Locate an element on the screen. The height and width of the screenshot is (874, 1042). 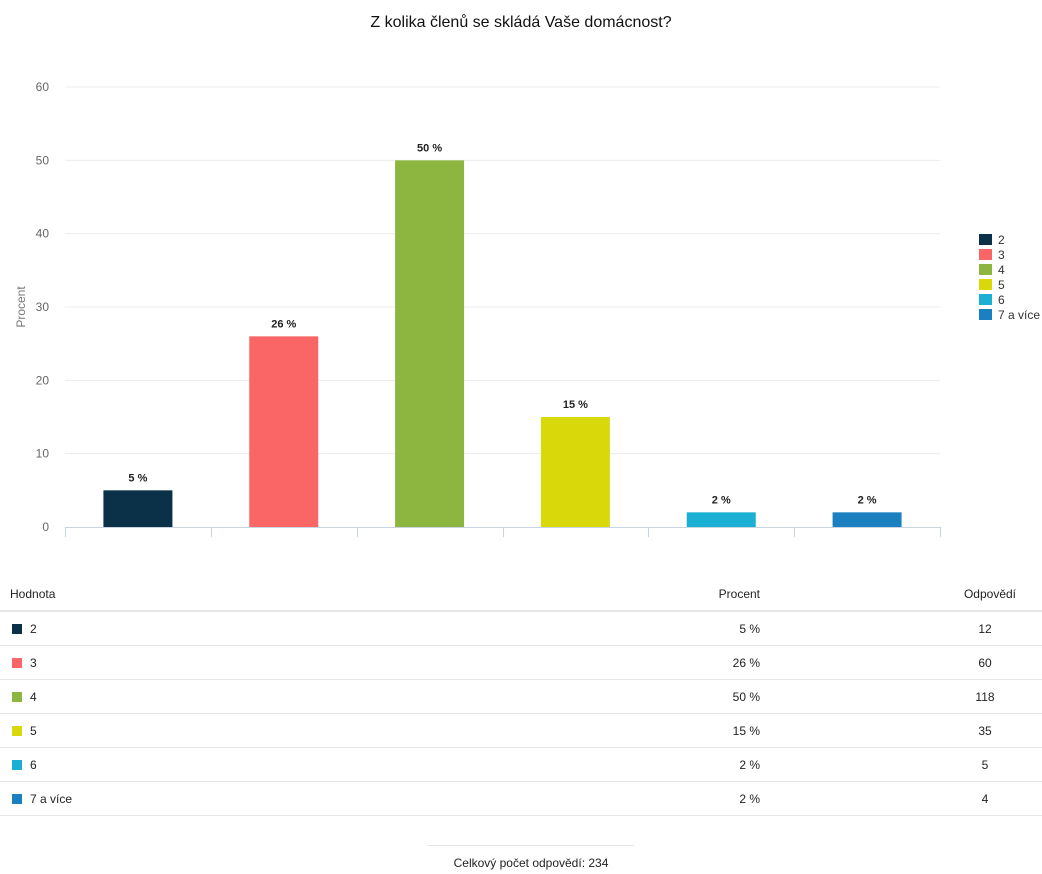
row-value-text: 7 a více is located at coordinates (51, 798).